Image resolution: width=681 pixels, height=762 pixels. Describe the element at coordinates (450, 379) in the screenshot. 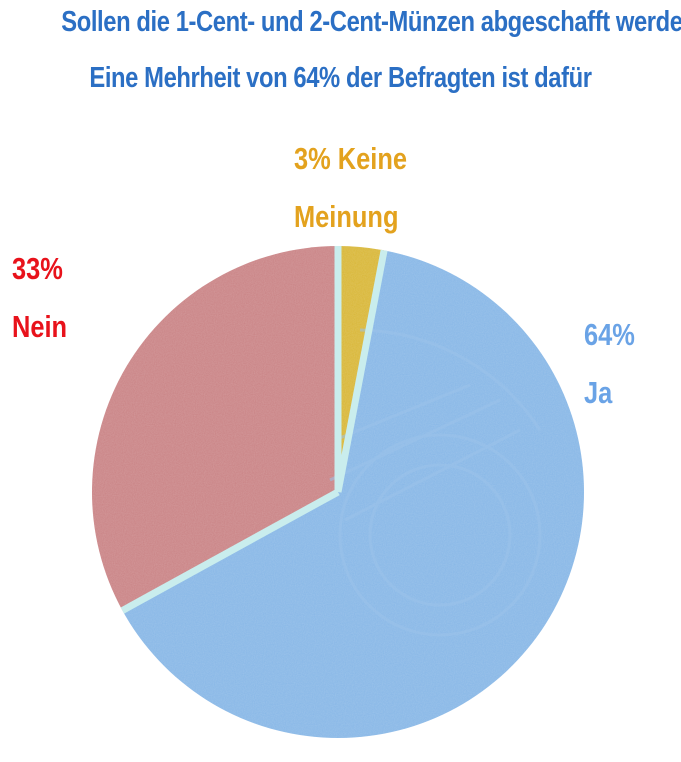

I see `coin-rim-arc` at that location.